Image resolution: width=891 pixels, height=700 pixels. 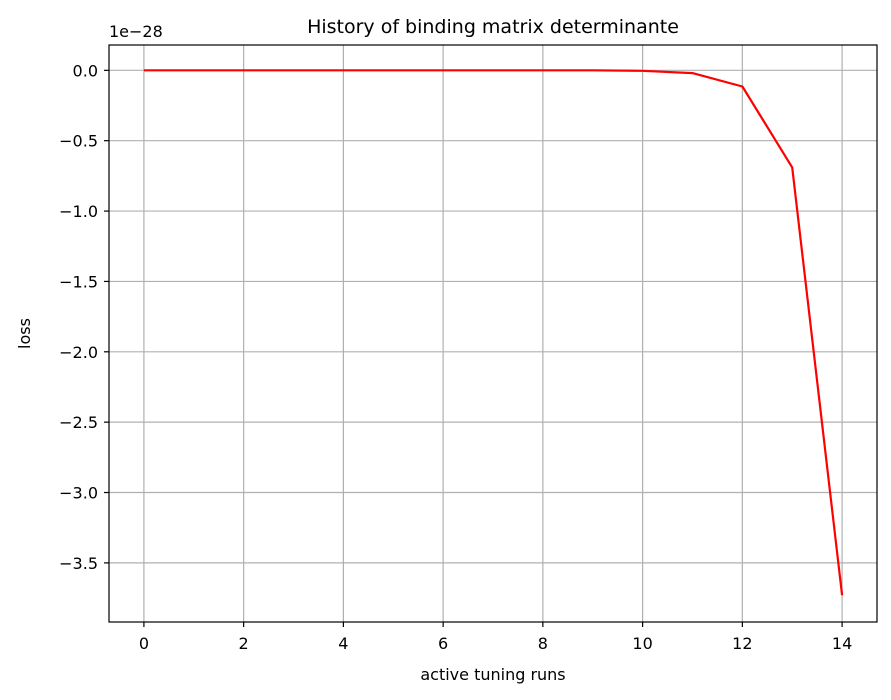 What do you see at coordinates (78, 352) in the screenshot?
I see `y-tick-label: −2.0` at bounding box center [78, 352].